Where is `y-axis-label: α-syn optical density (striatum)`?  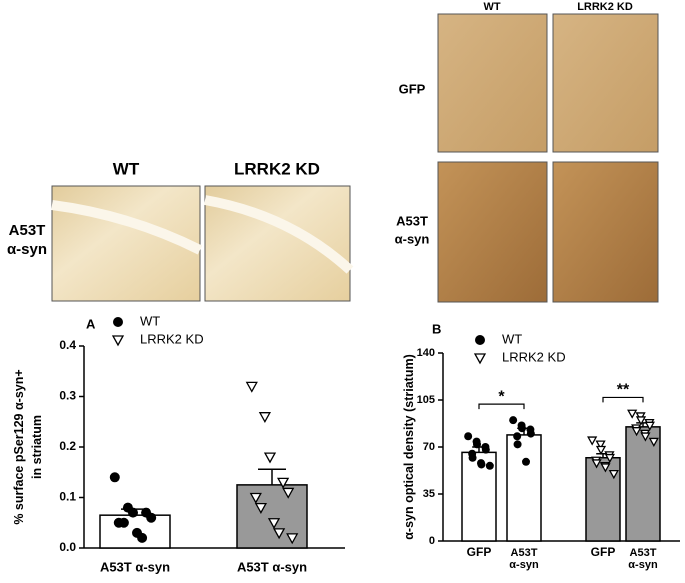 y-axis-label: α-syn optical density (striatum) is located at coordinates (409, 447).